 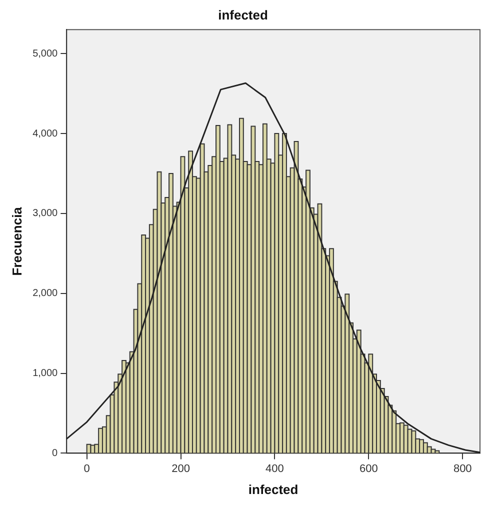 What do you see at coordinates (45, 294) in the screenshot?
I see `y-tick-label: 2,000` at bounding box center [45, 294].